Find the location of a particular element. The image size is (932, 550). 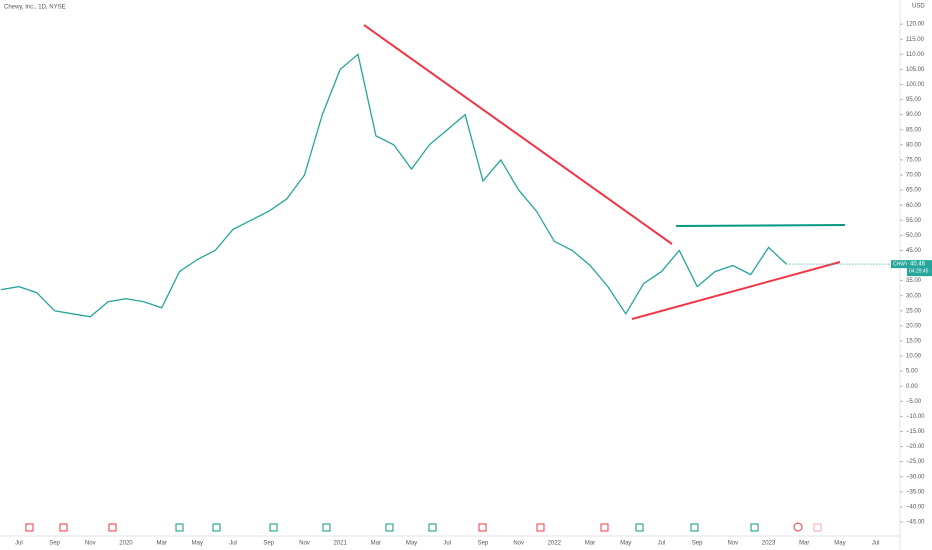

trend-line-down is located at coordinates (518, 134).